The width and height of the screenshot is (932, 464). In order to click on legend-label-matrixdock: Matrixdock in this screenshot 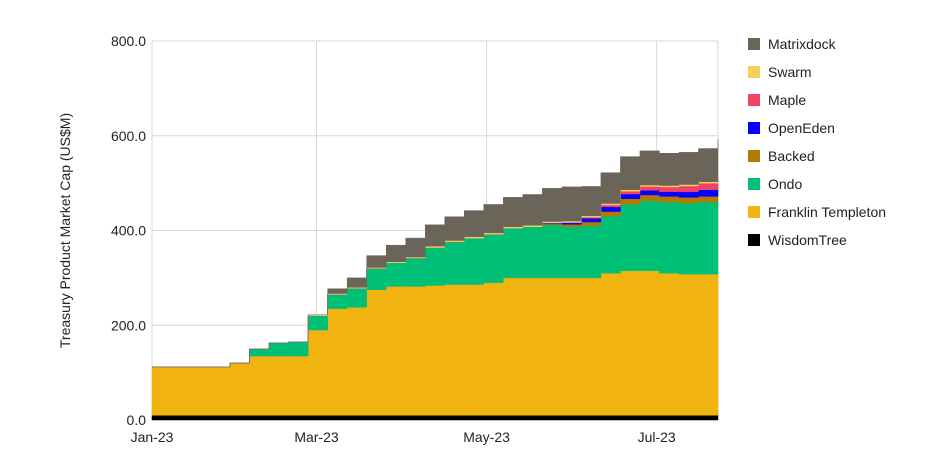, I will do `click(802, 44)`.